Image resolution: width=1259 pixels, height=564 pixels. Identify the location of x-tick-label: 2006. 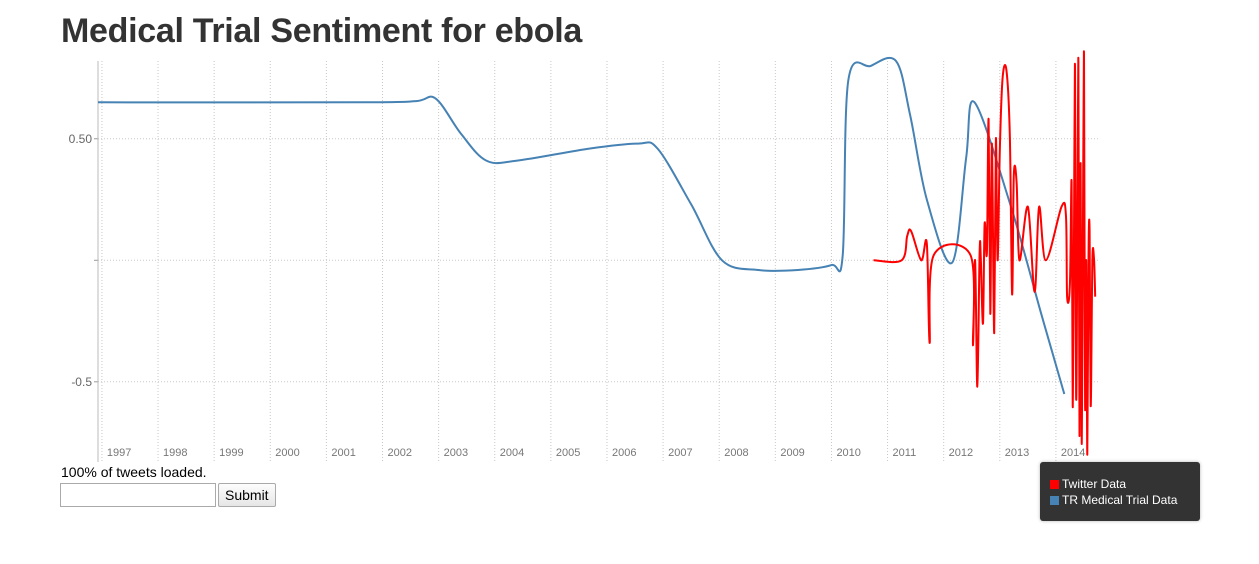
(624, 453).